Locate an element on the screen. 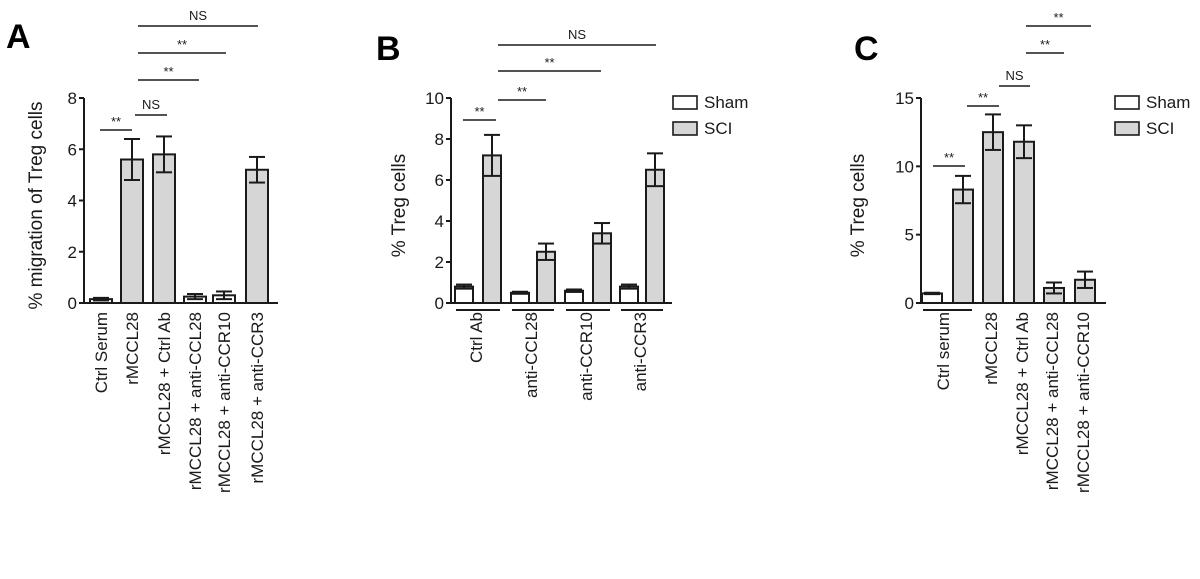  panel-label-c: C is located at coordinates (866, 49).